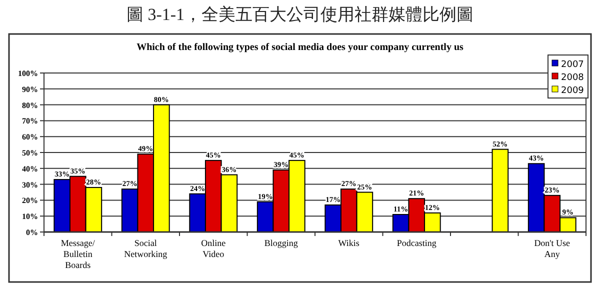 The width and height of the screenshot is (600, 286). Describe the element at coordinates (572, 65) in the screenshot. I see `legend-label: 2007` at that location.